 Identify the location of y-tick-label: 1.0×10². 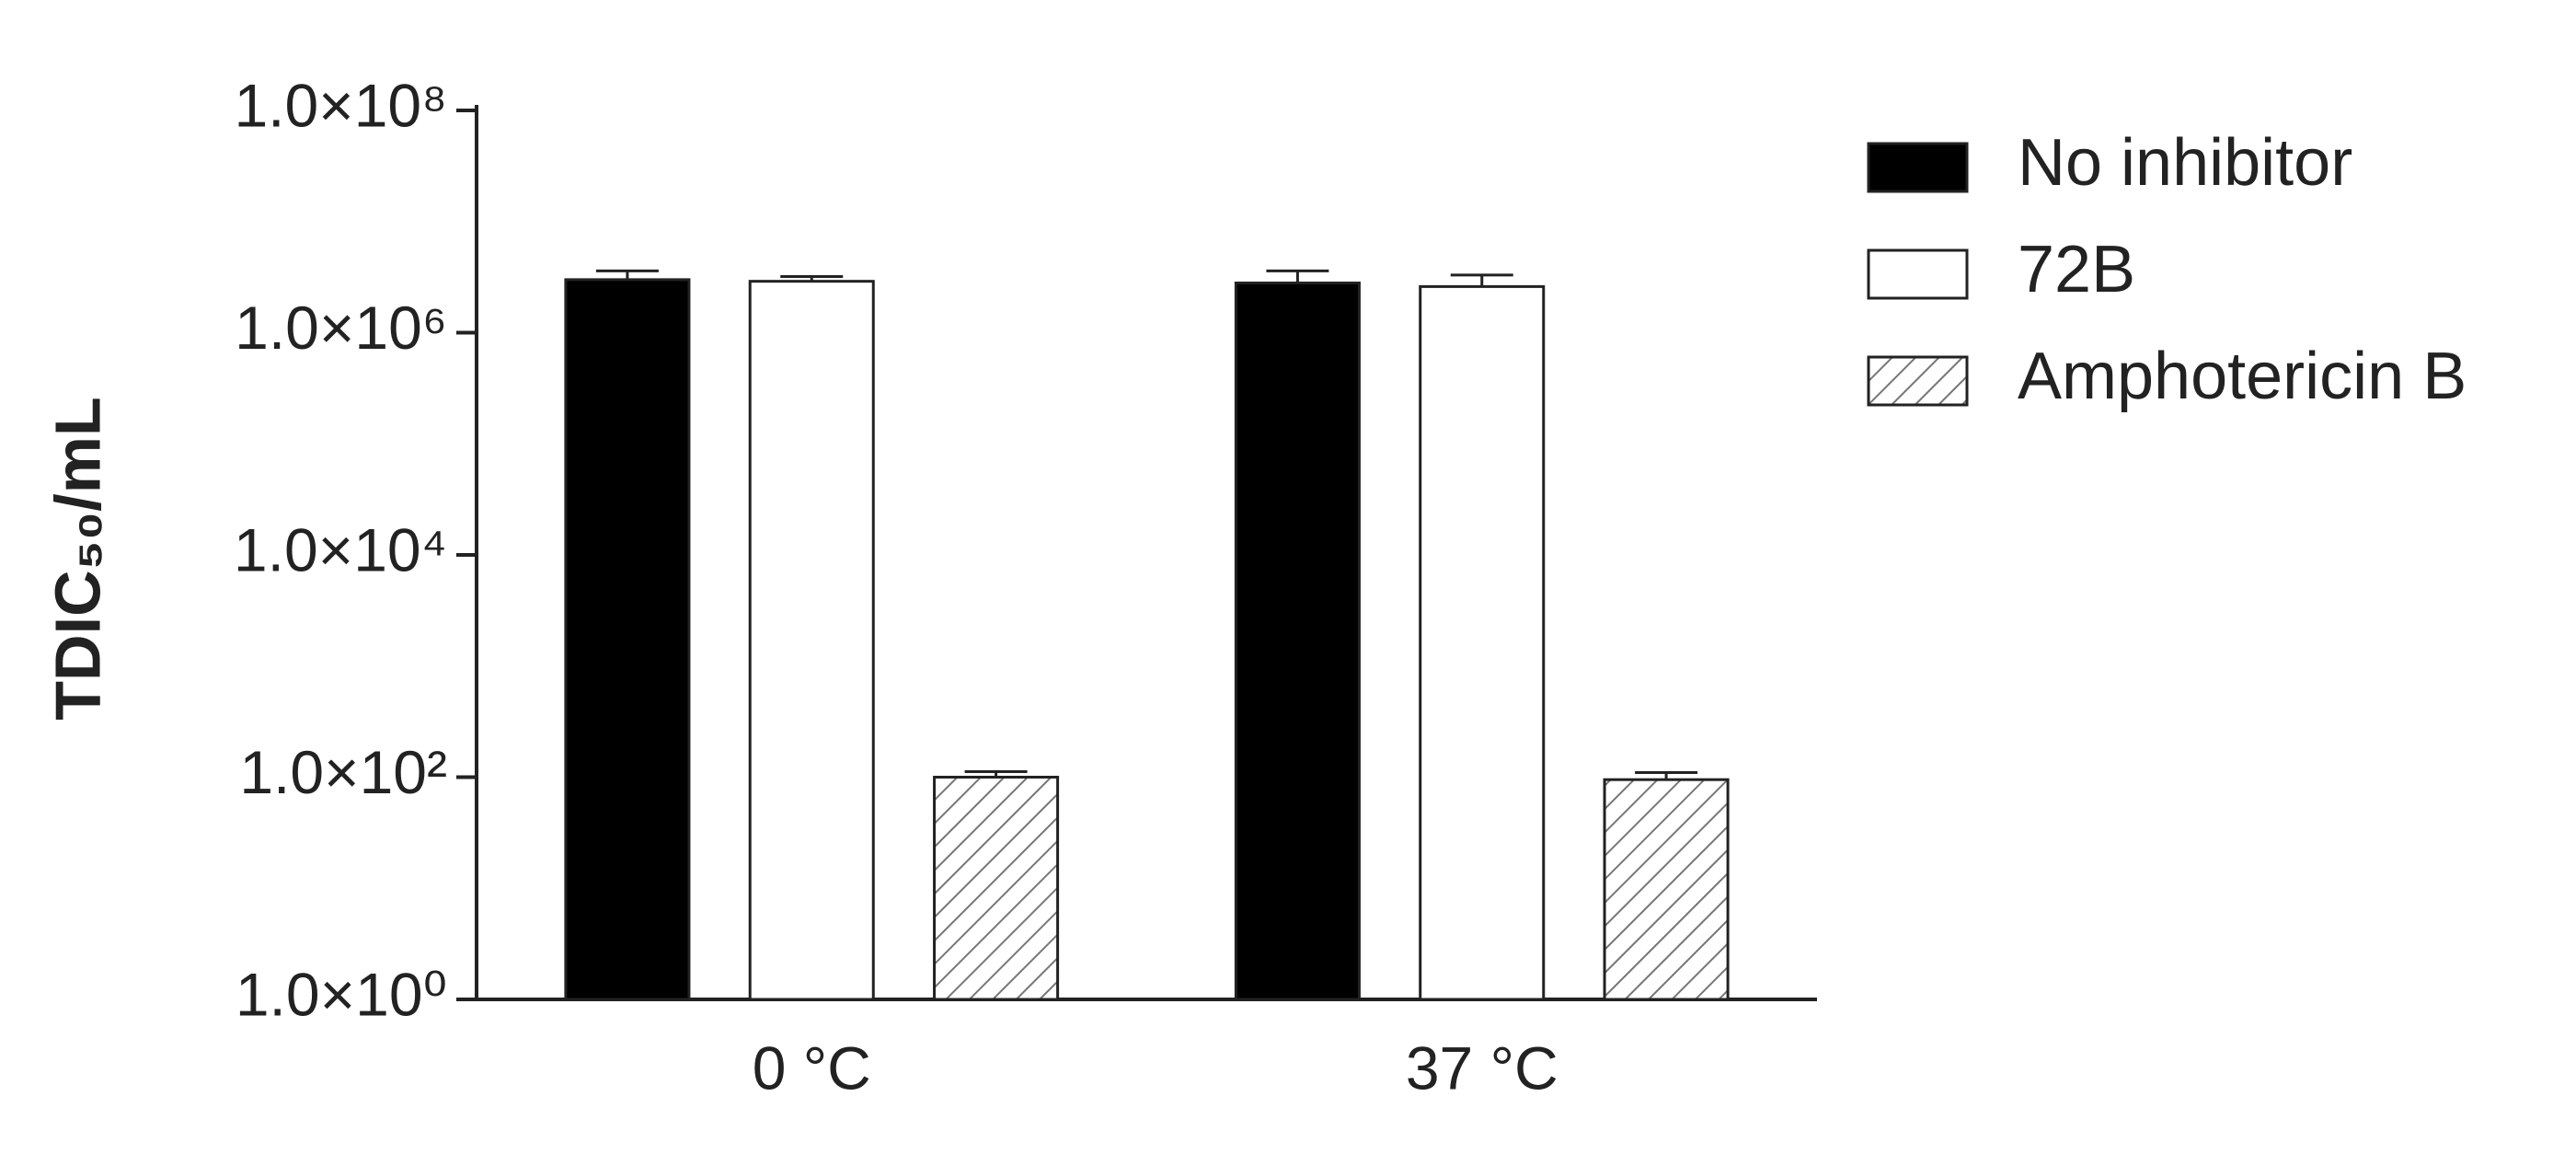
(343, 772).